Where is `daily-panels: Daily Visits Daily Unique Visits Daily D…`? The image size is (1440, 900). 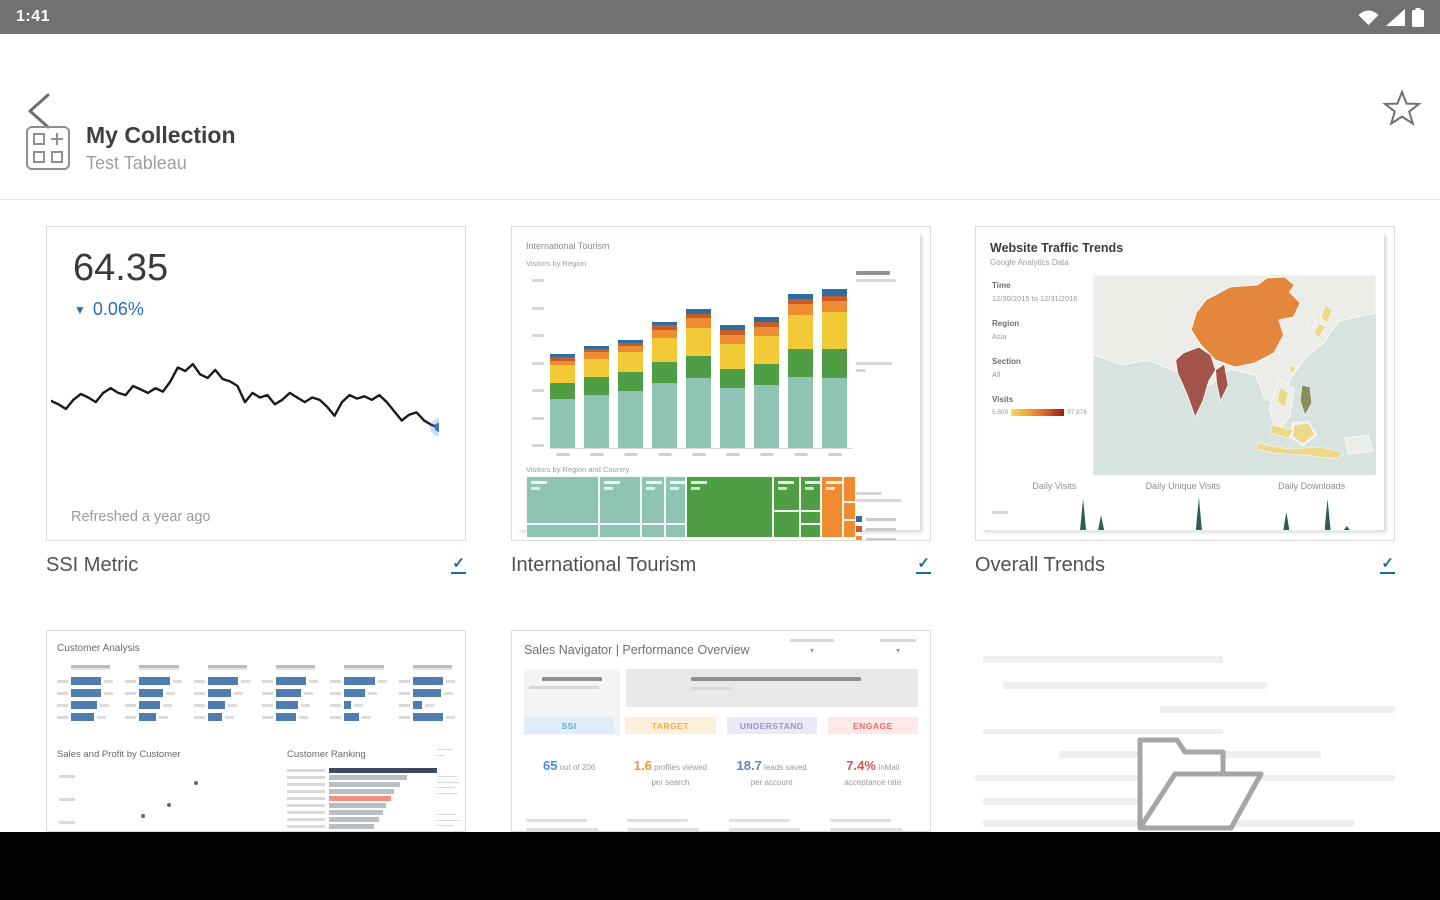 daily-panels: Daily Visits Daily Unique Visits Daily D… is located at coordinates (1183, 507).